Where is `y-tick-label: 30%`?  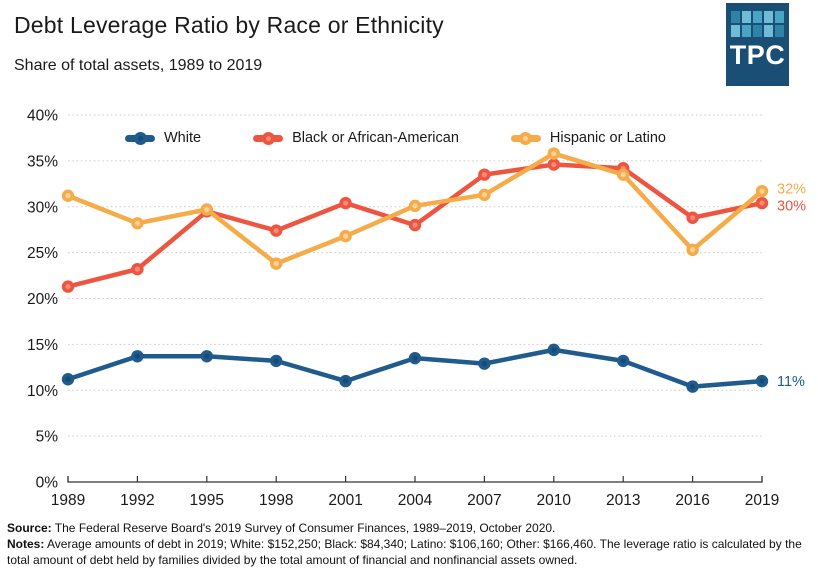
y-tick-label: 30% is located at coordinates (42, 207).